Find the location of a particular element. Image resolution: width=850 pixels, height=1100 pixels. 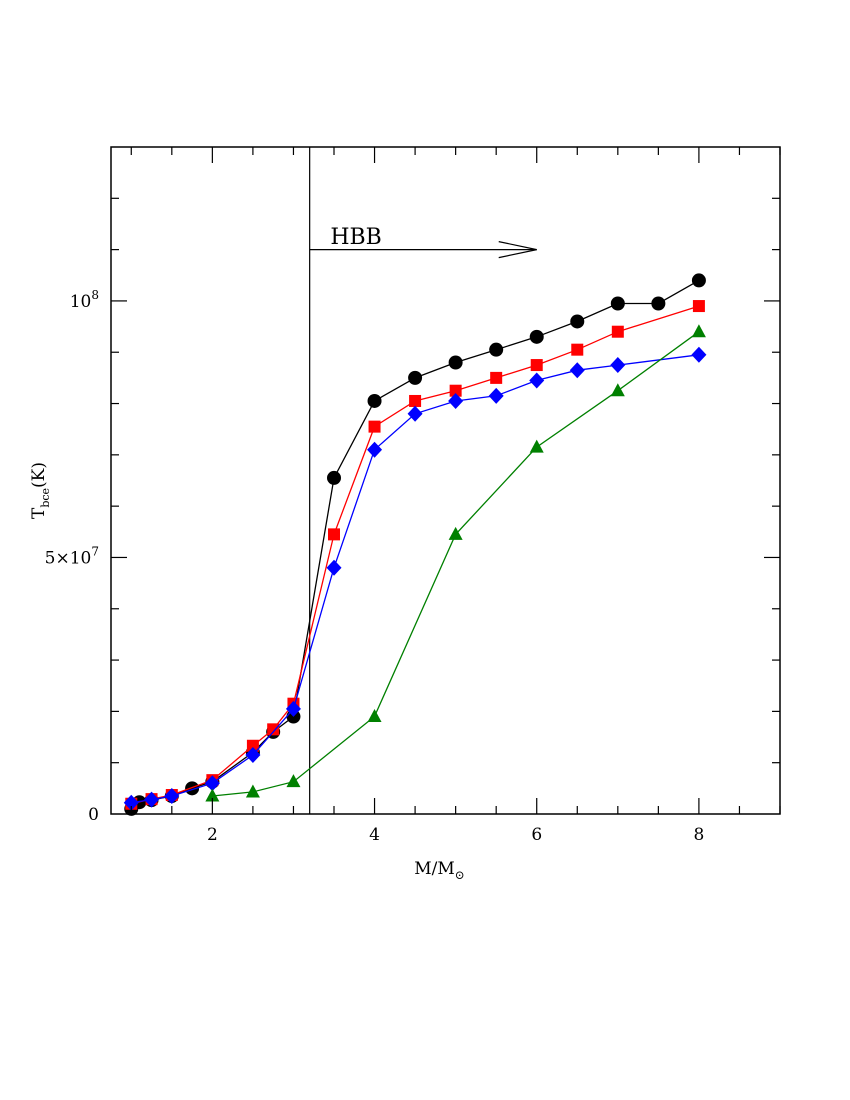

x-axis-title: M/M⊙ is located at coordinates (439, 870).